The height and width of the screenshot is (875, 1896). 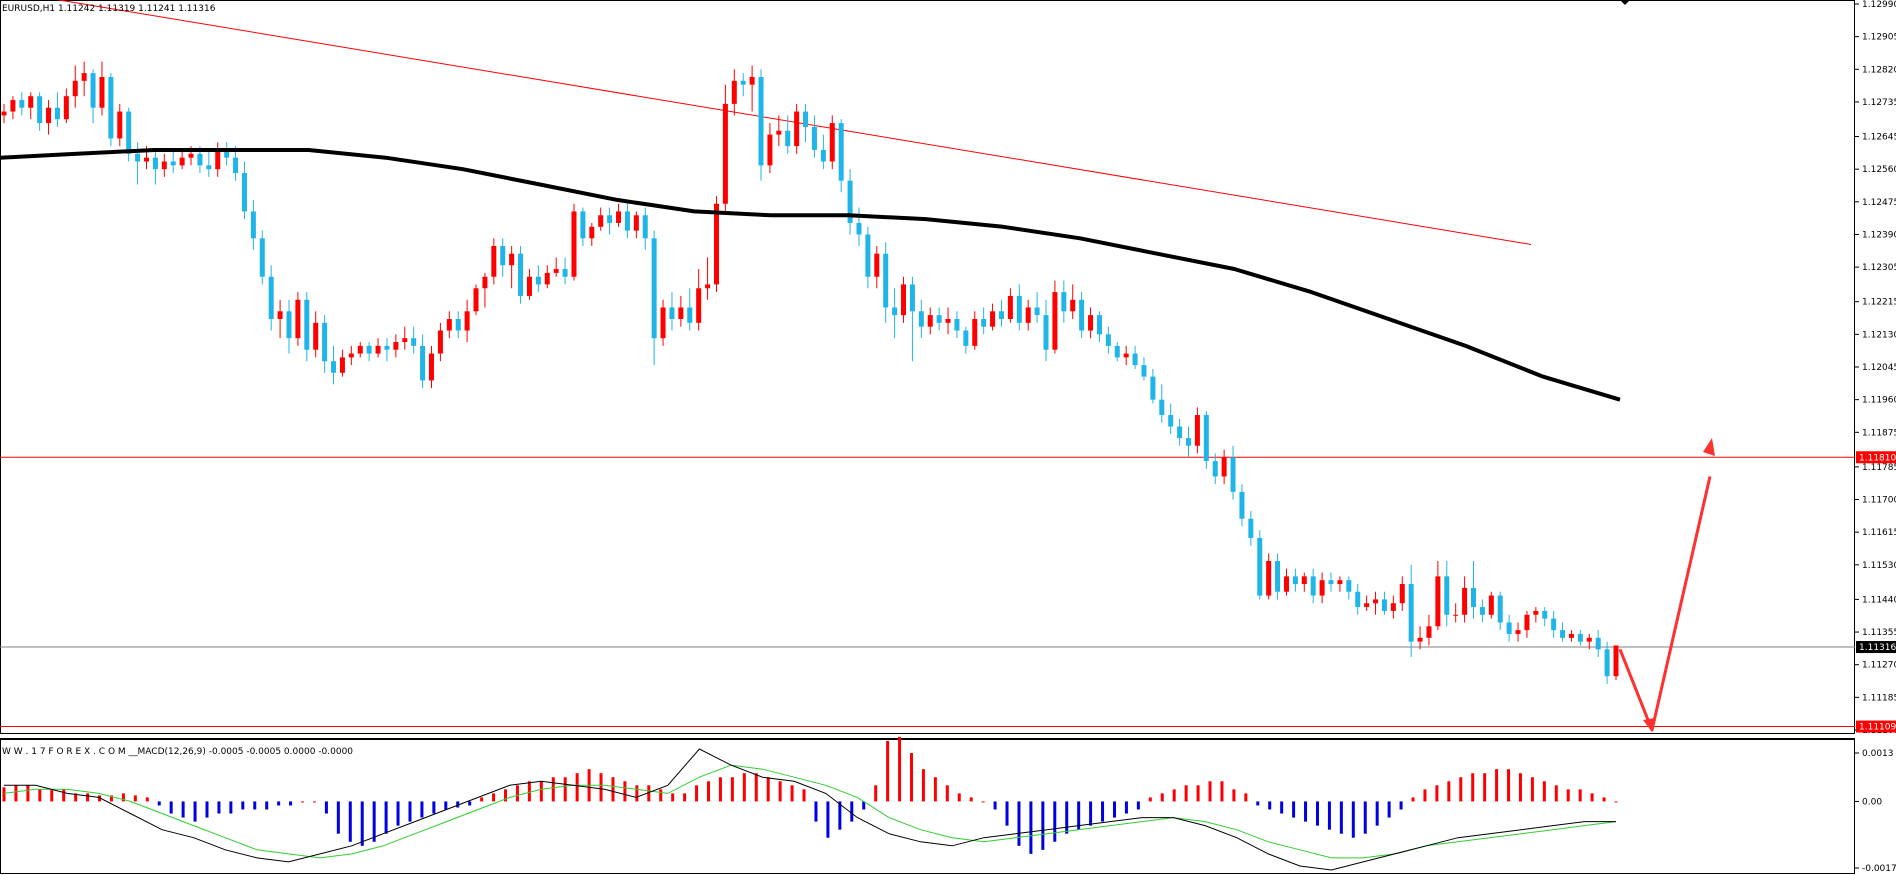 What do you see at coordinates (1879, 533) in the screenshot?
I see `price-tick-label: 1.11615` at bounding box center [1879, 533].